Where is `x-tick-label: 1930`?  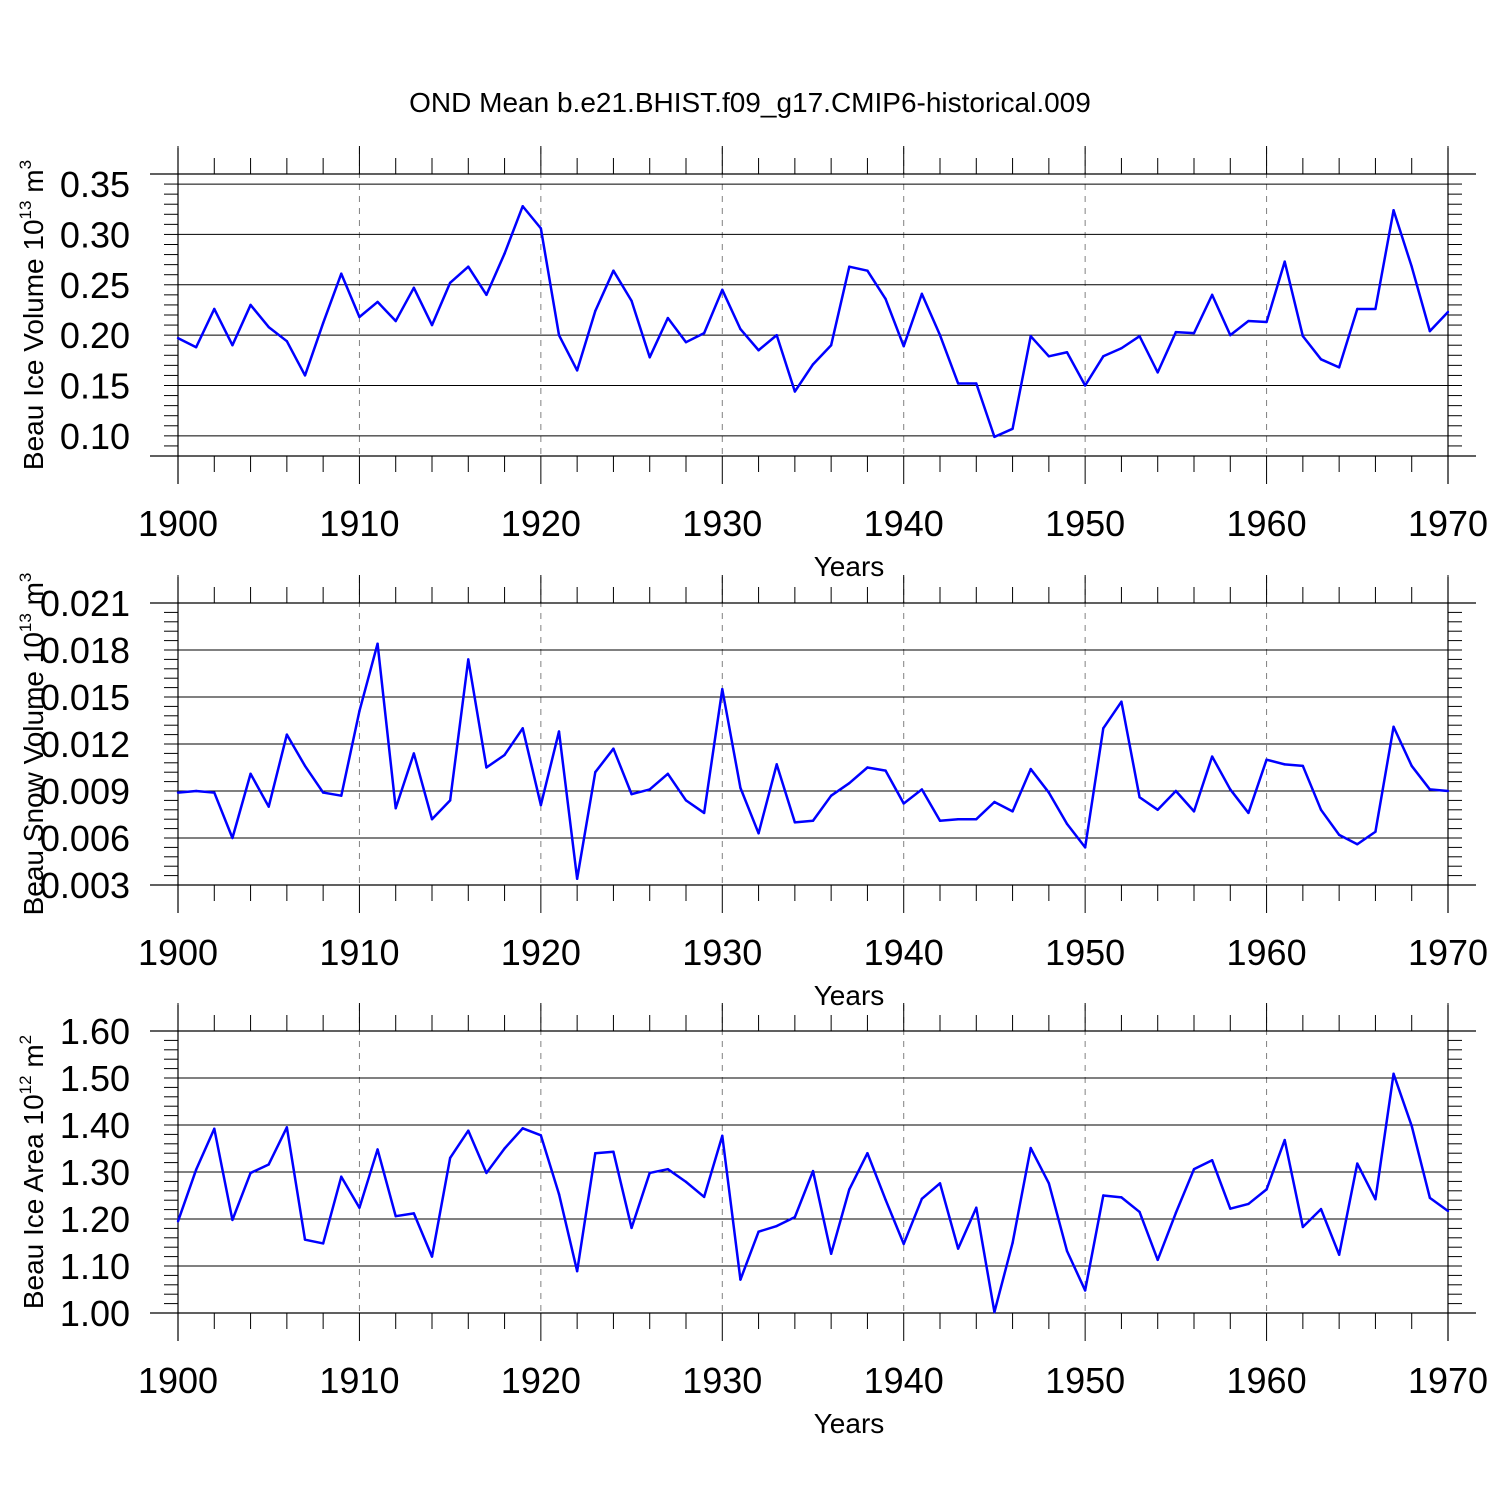 x-tick-label: 1930 is located at coordinates (722, 523).